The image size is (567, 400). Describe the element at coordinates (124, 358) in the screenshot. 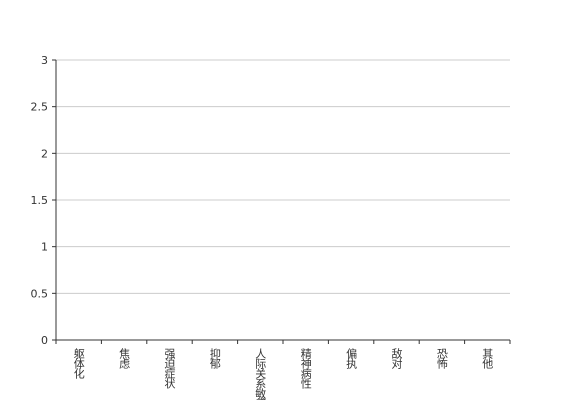

I see `x-tick-label: 焦虑` at that location.